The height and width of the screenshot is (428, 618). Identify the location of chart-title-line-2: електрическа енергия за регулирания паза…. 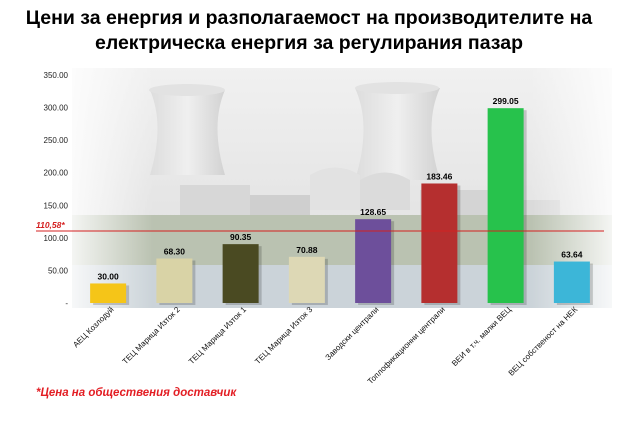
(308, 43).